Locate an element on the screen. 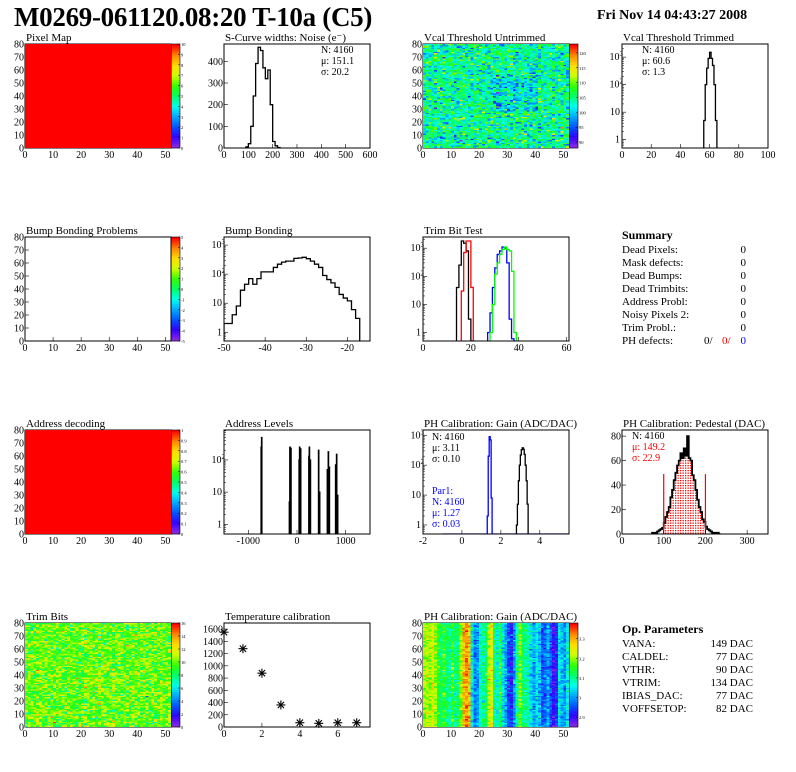 The width and height of the screenshot is (796, 772). y-tick-label: 600 is located at coordinates (215, 691).